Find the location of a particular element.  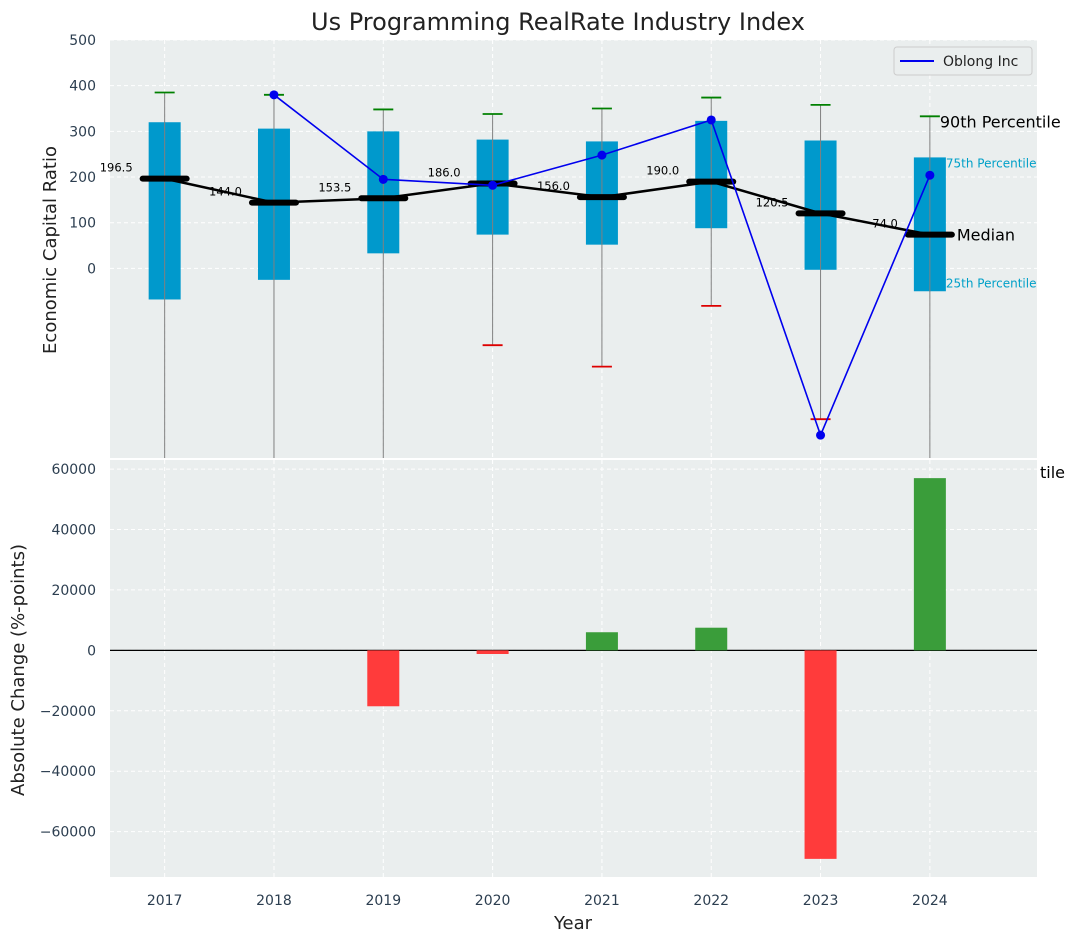

bottom-y-tick-label: 20000 is located at coordinates (73, 591).